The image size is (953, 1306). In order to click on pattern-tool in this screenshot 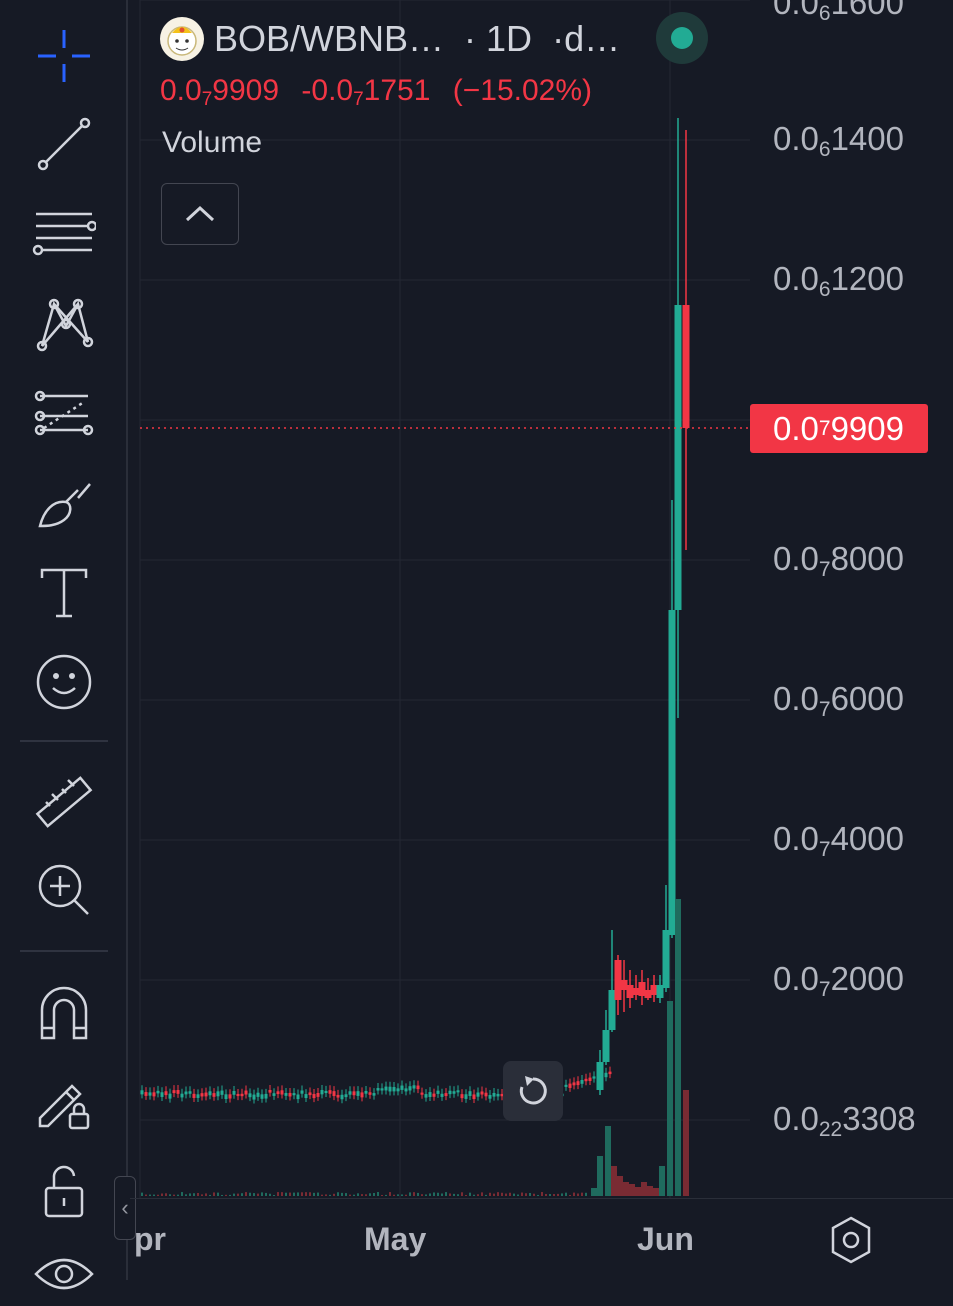, I will do `click(64, 324)`.